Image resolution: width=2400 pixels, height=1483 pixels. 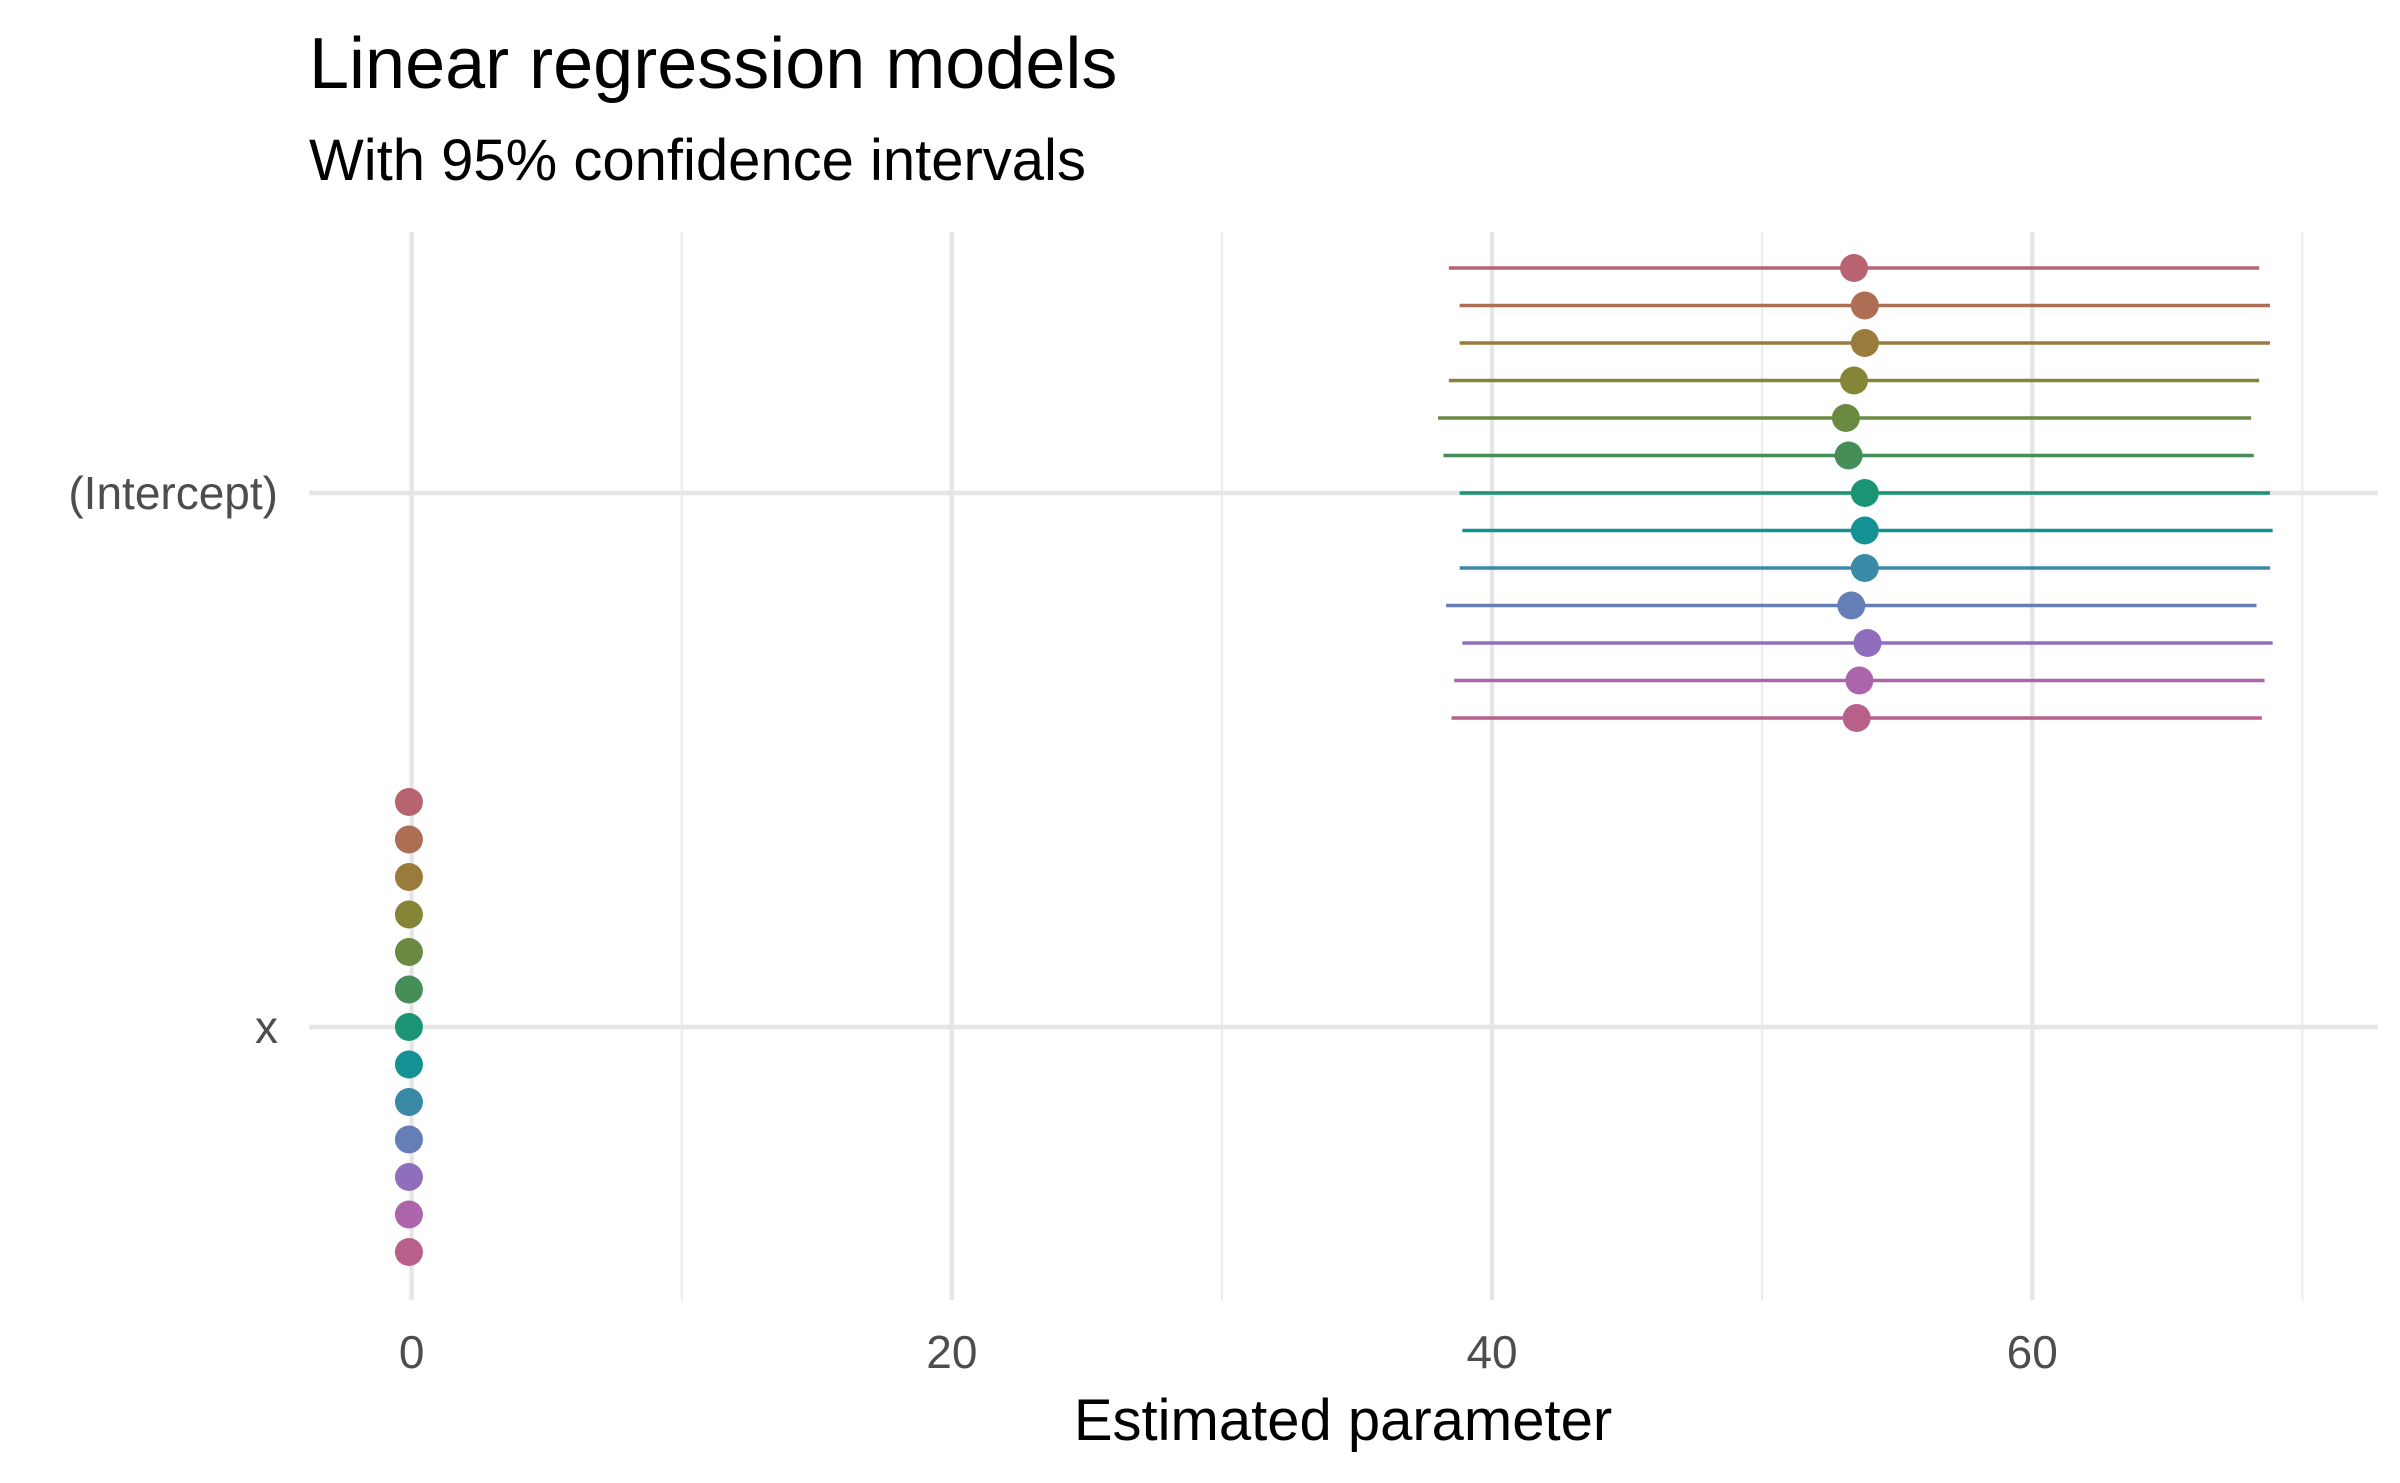 What do you see at coordinates (1343, 1420) in the screenshot?
I see `x-axis-title: Estimated parameter` at bounding box center [1343, 1420].